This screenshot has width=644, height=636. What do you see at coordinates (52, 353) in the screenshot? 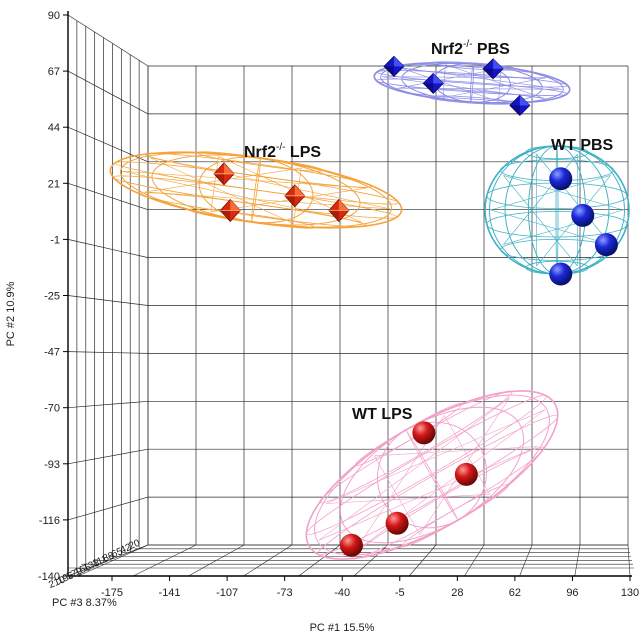
I see `y-tick-label: -47` at bounding box center [52, 353].